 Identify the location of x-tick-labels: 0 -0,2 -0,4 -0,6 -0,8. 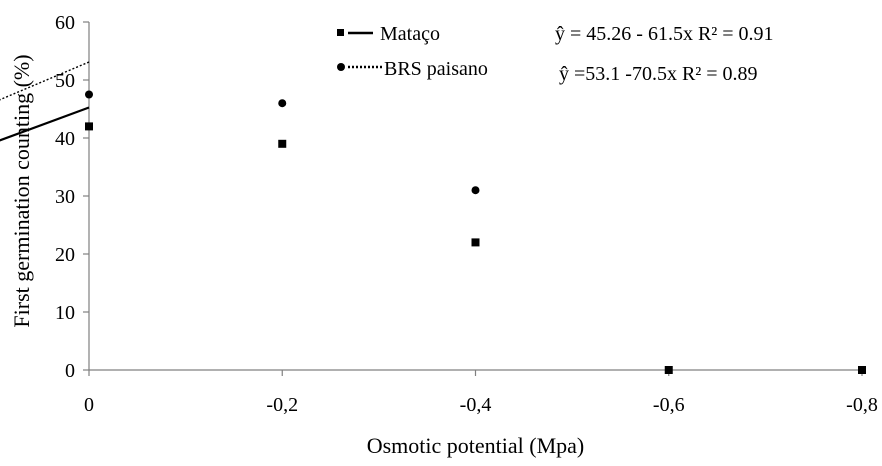
(481, 405).